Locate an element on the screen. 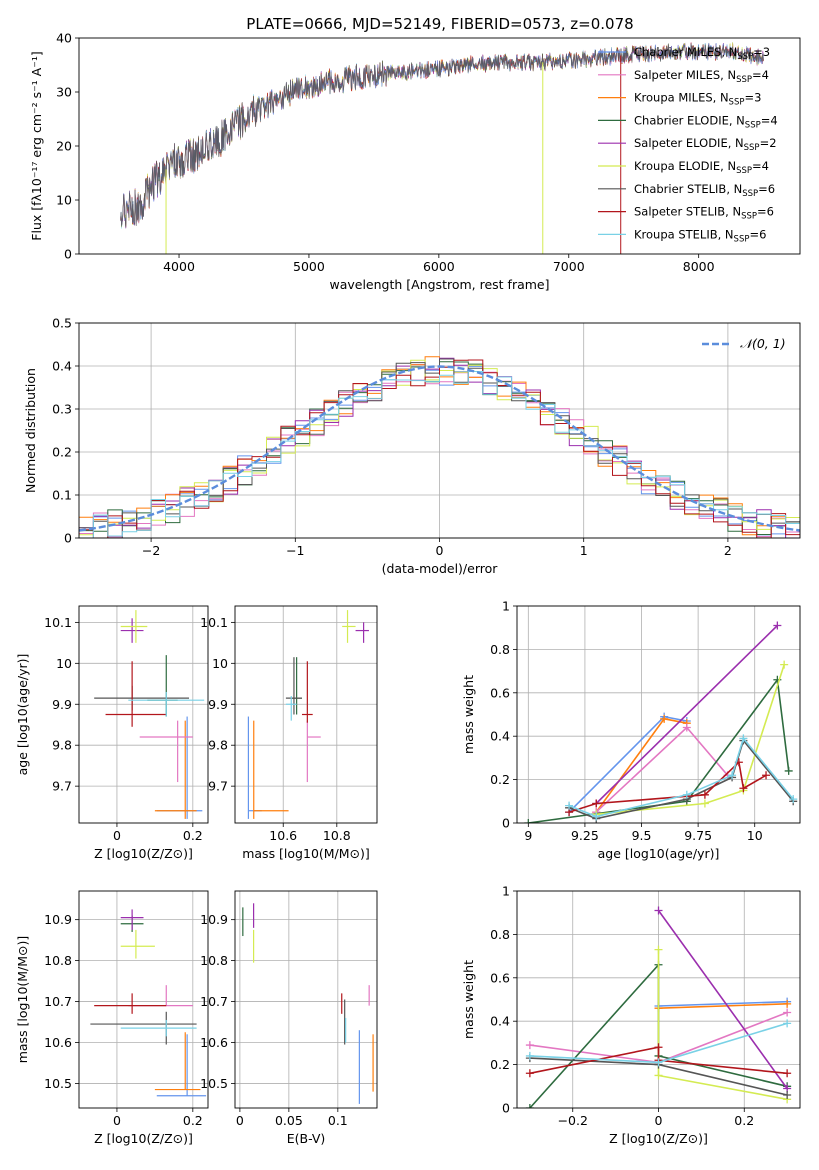  axes-frame is located at coordinates (306, 999).